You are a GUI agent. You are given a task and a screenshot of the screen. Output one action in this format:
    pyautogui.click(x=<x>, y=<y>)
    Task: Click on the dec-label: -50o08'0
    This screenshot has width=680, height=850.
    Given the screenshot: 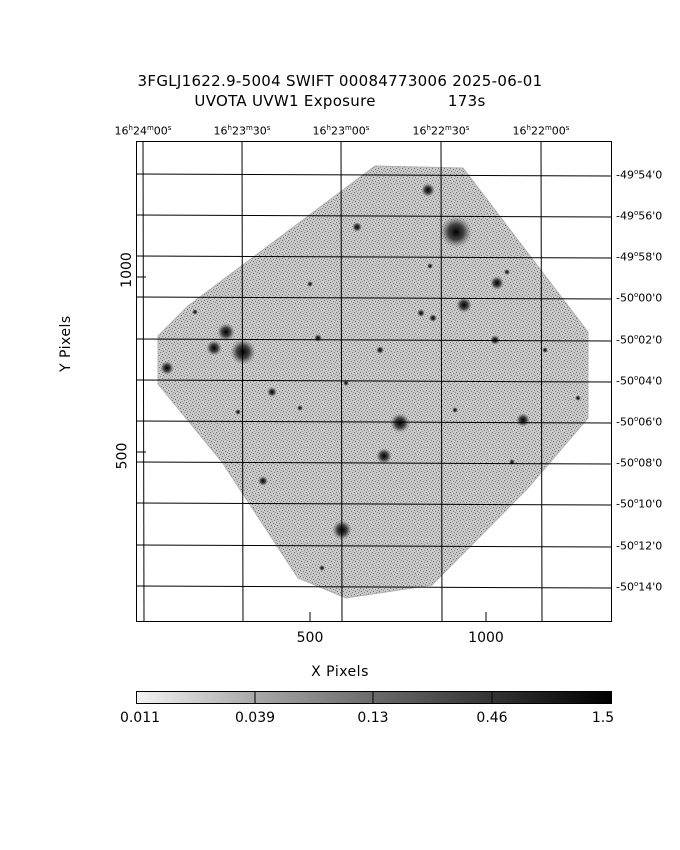 What is the action you would take?
    pyautogui.click(x=639, y=463)
    